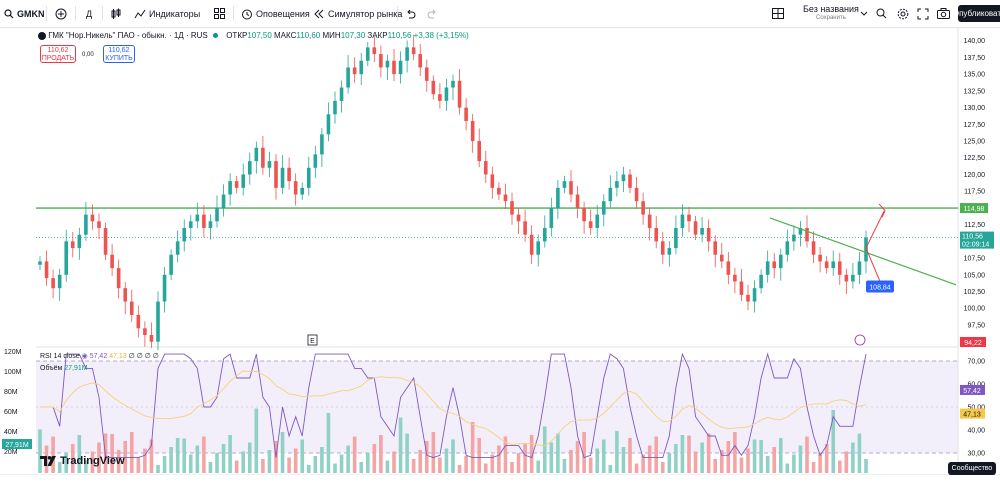  Describe the element at coordinates (119, 54) in the screenshot. I see `buy-button: 110,62 КУПИТЬ` at that location.